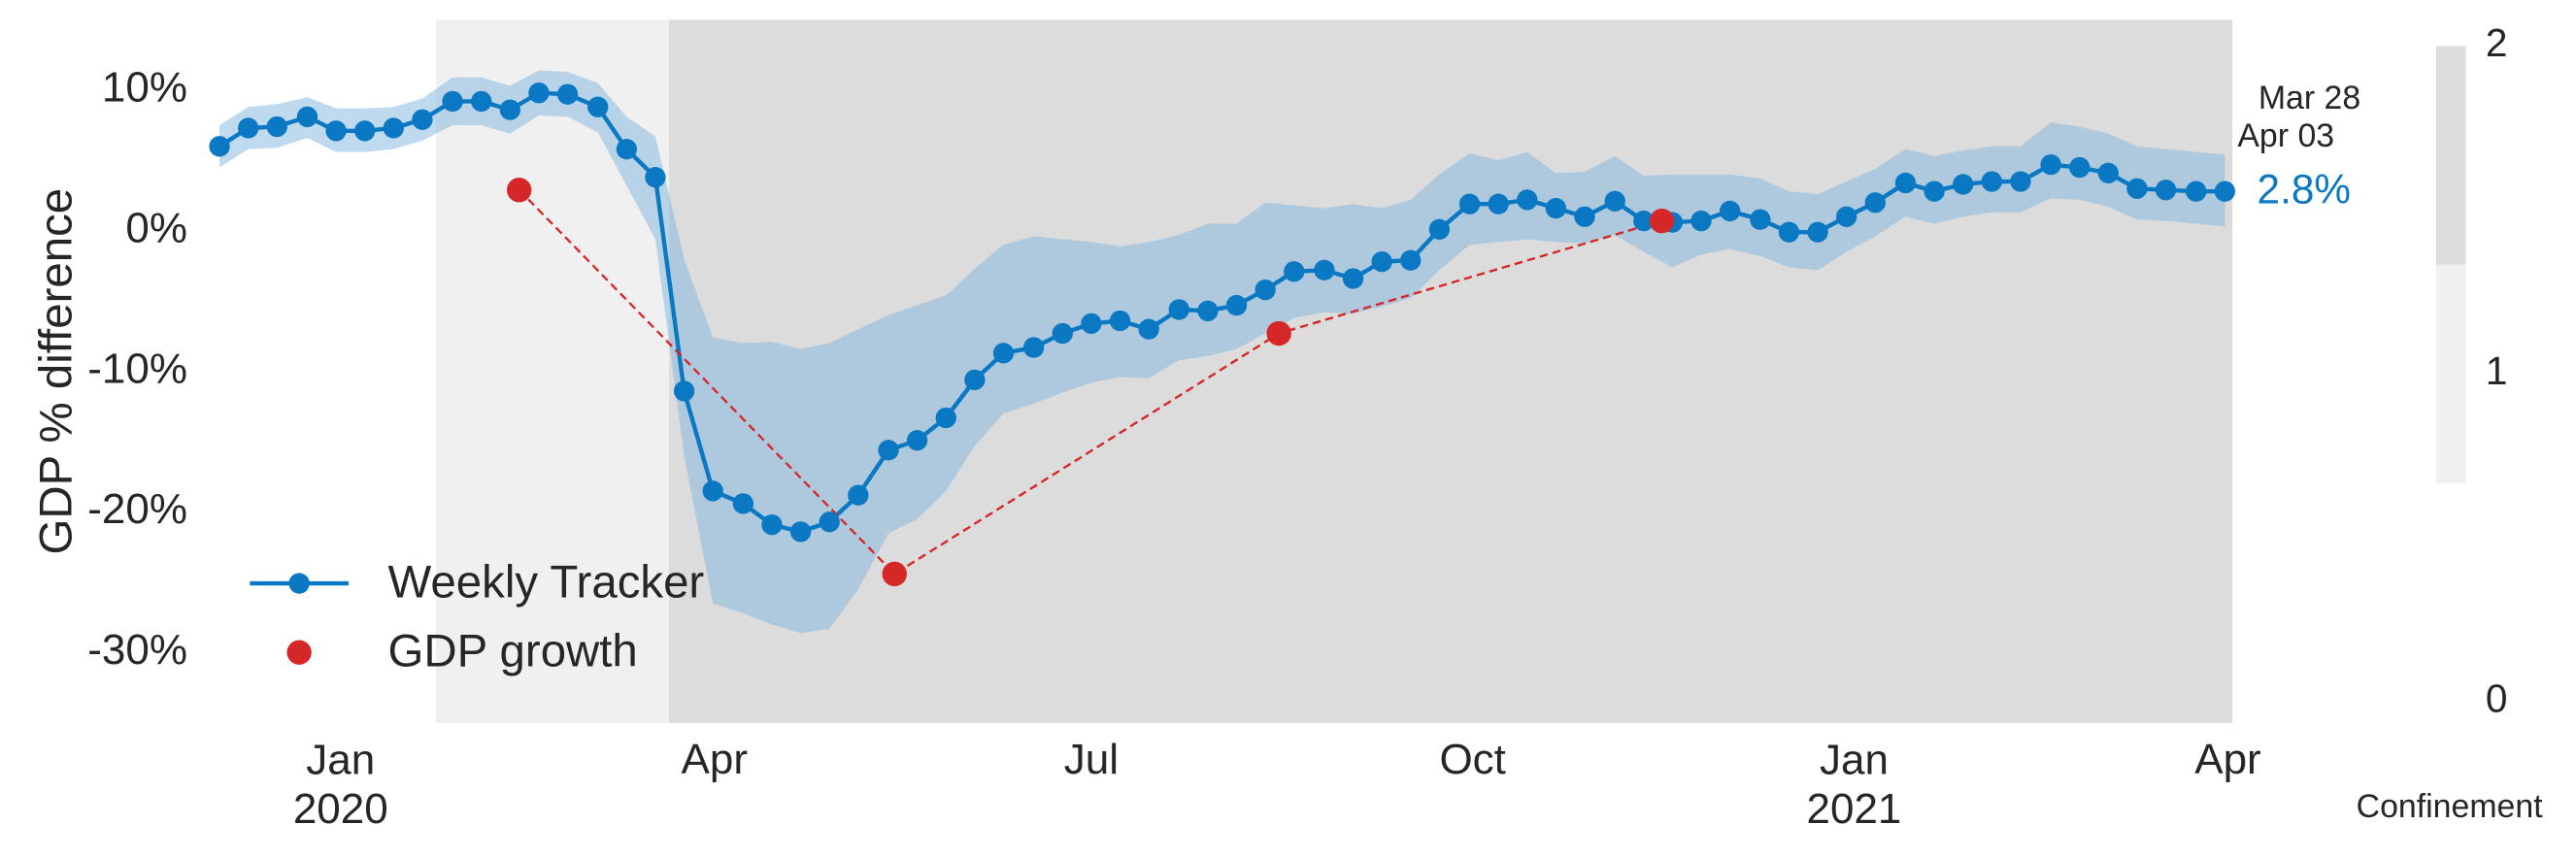 The width and height of the screenshot is (2576, 857). I want to click on annotation: Apr 03, so click(2285, 135).